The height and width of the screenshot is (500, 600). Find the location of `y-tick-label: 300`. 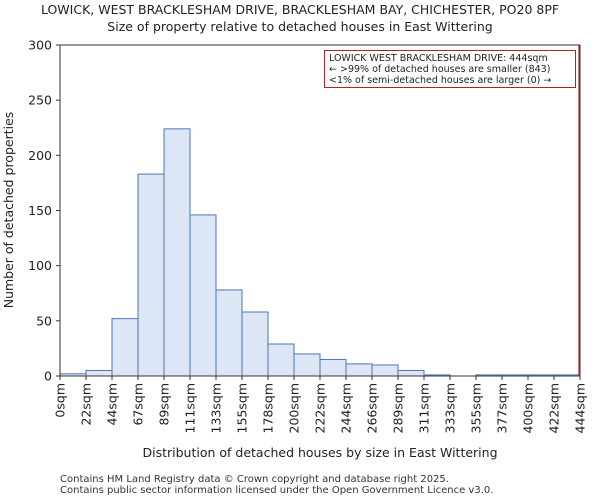

y-tick-label: 300 is located at coordinates (40, 45).